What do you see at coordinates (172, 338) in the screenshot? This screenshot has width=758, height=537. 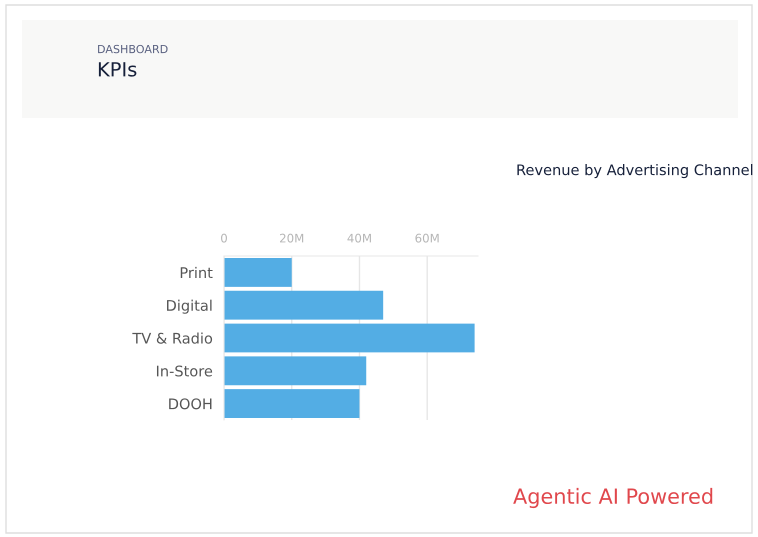 I see `y-tick-label: TV & Radio` at bounding box center [172, 338].